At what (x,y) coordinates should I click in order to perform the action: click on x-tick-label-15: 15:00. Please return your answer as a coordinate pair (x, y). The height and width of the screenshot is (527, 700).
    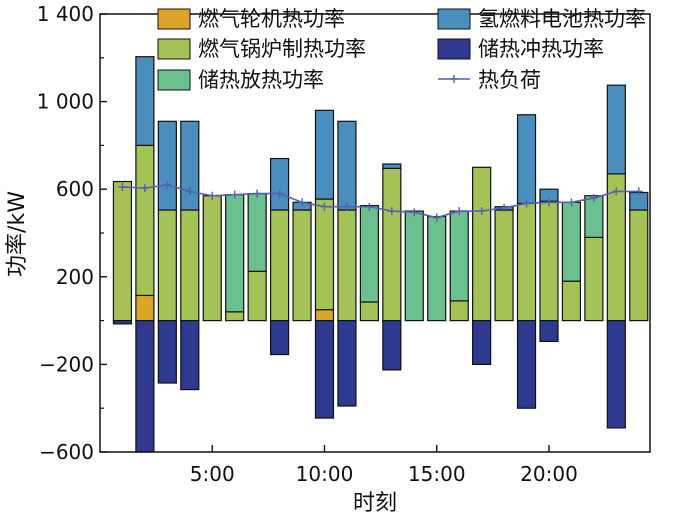
    Looking at the image, I should click on (437, 474).